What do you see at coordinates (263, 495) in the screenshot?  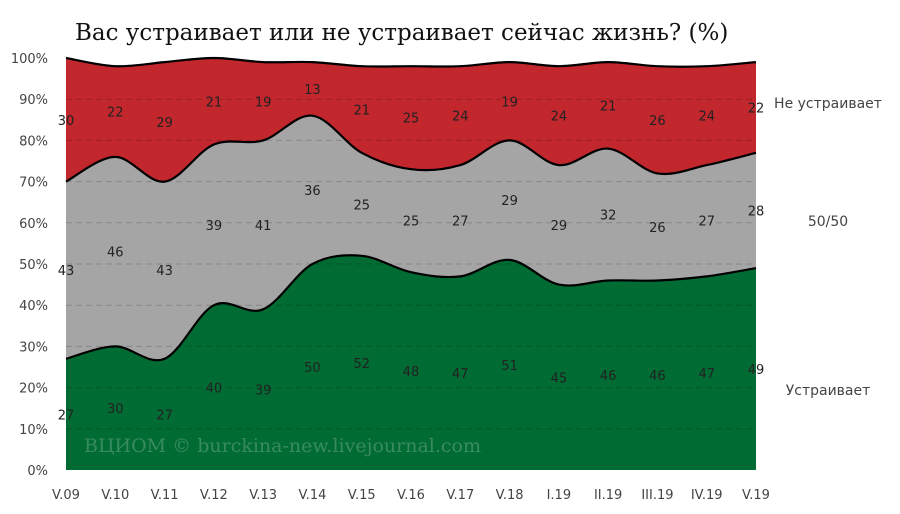 I see `x-tick-label: V.13` at bounding box center [263, 495].